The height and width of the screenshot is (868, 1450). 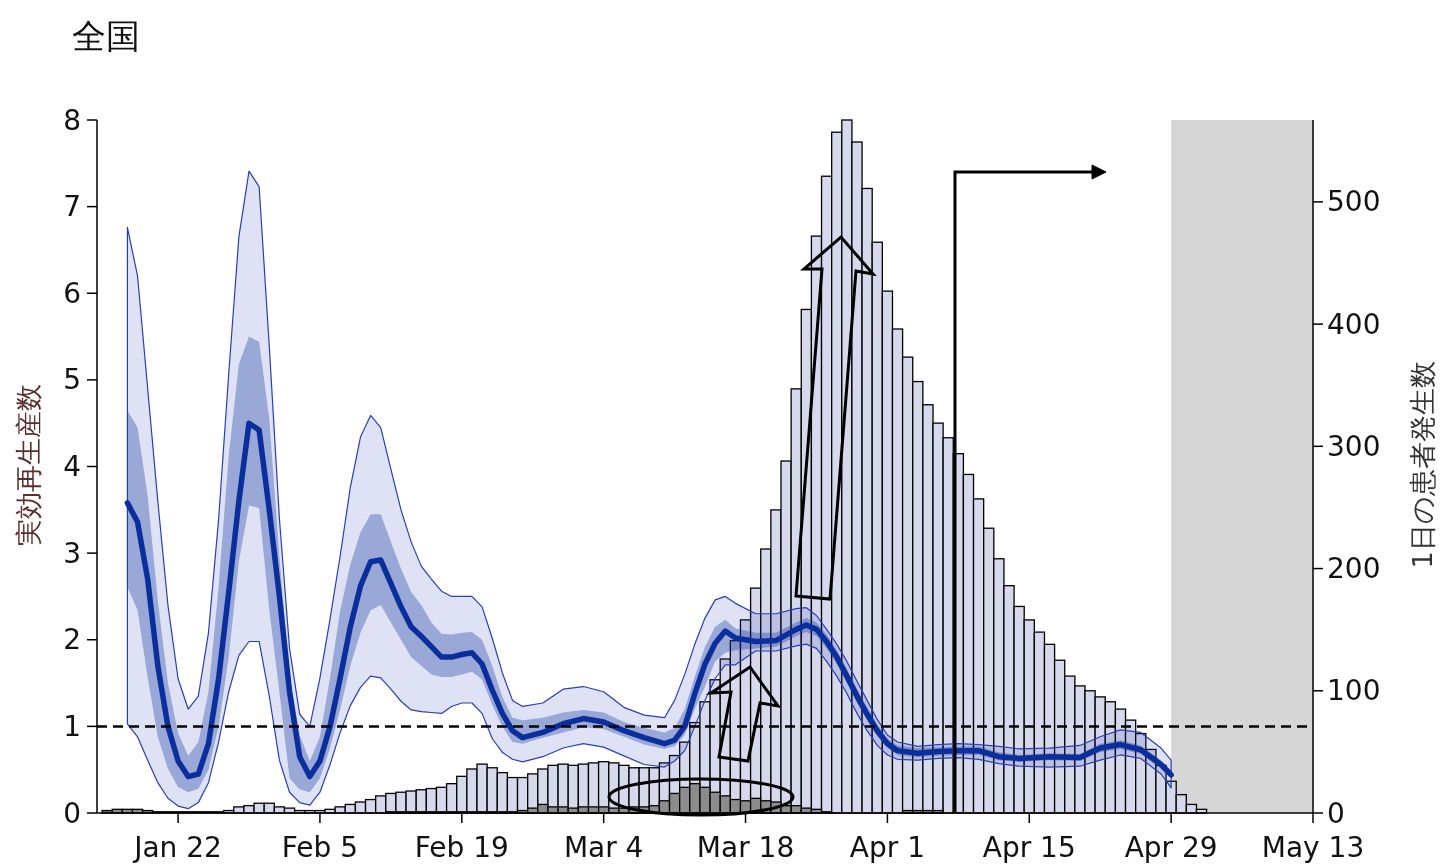 What do you see at coordinates (72, 640) in the screenshot?
I see `y-tick-label: 2` at bounding box center [72, 640].